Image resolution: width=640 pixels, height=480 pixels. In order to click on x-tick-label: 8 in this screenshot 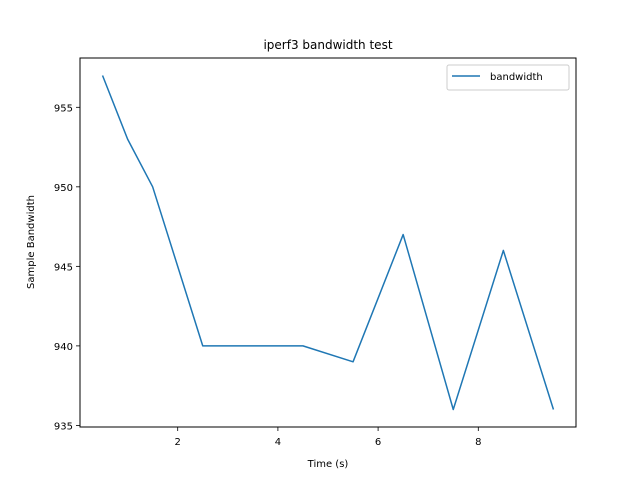, I will do `click(478, 442)`.